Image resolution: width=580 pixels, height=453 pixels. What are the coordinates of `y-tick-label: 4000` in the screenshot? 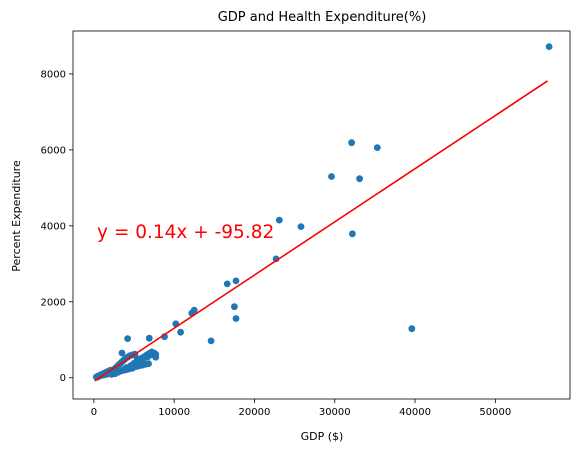 It's located at (53, 226).